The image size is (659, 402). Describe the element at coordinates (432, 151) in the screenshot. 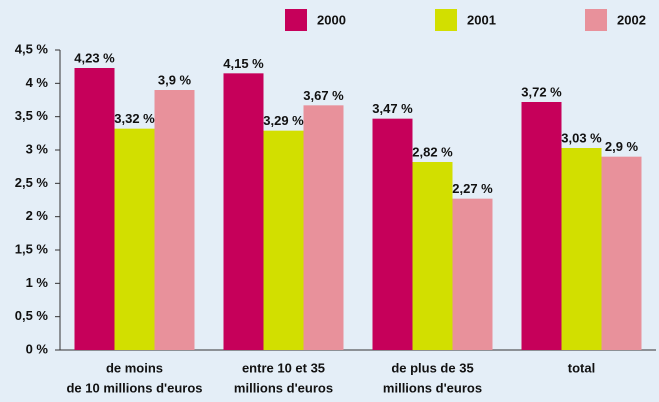

I see `value-label: 2,82 %` at that location.